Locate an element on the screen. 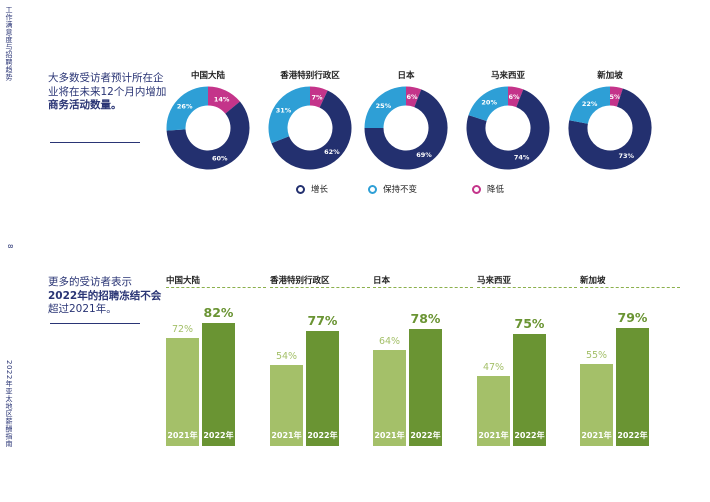 The image size is (710, 502). bar-value-label: 77% is located at coordinates (322, 320).